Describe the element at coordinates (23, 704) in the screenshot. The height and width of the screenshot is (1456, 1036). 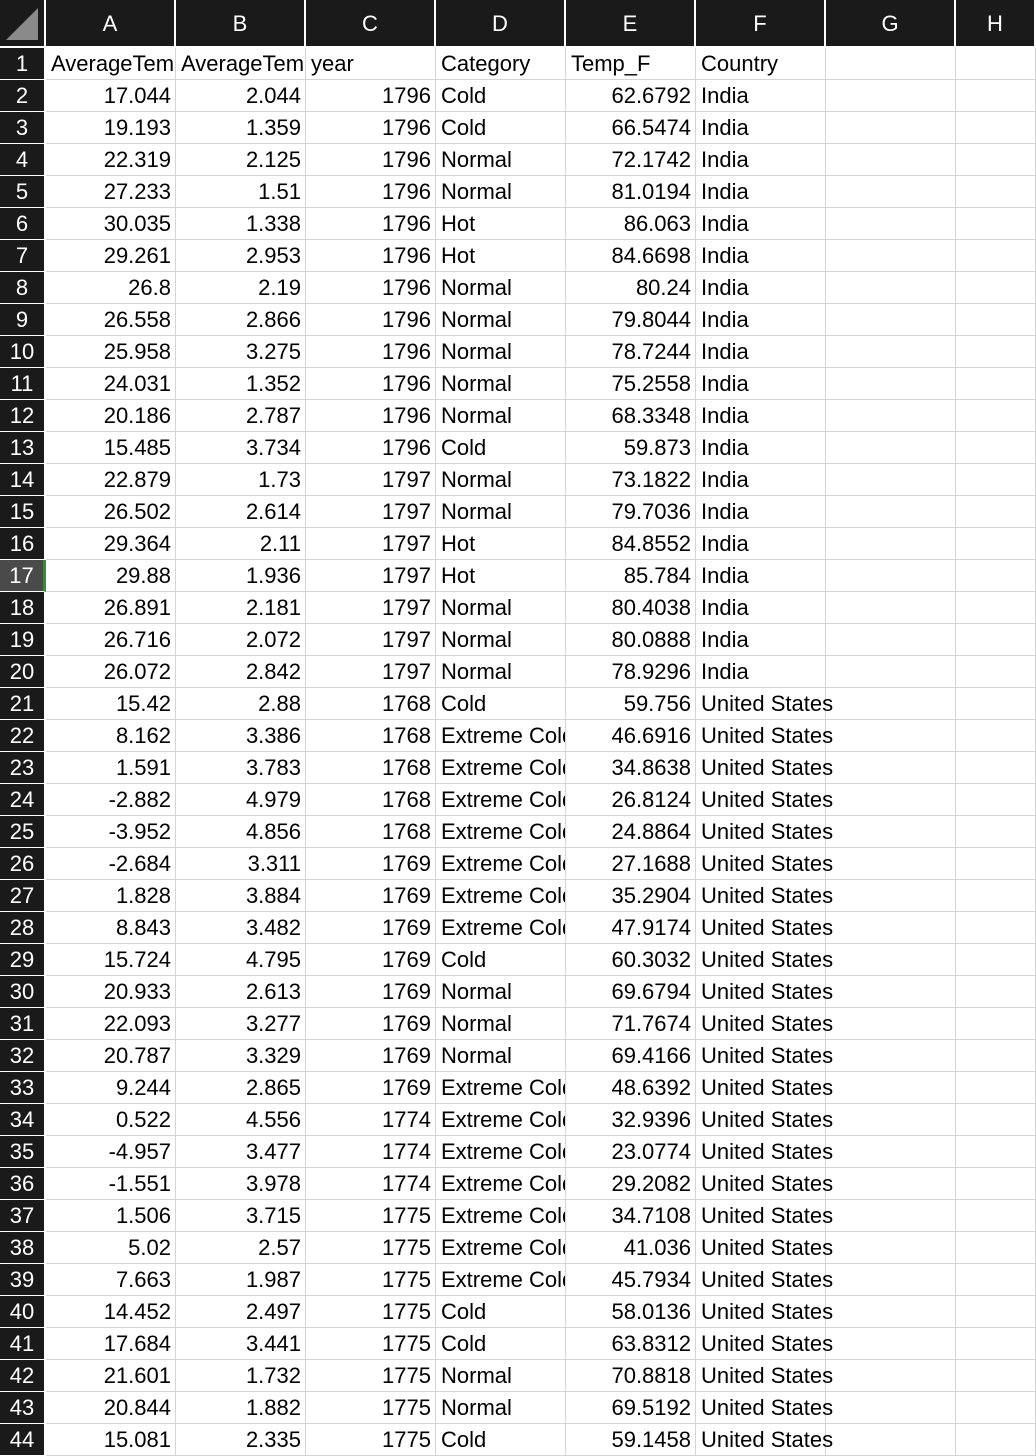
I see `row-header: 21` at that location.